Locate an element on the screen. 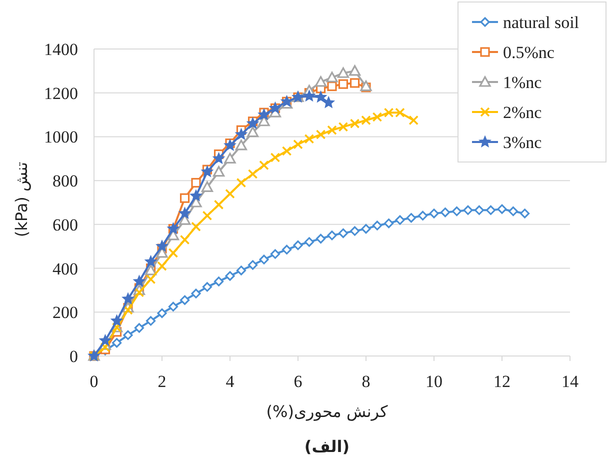 The image size is (608, 464). x-tick-label: 8 is located at coordinates (366, 381).